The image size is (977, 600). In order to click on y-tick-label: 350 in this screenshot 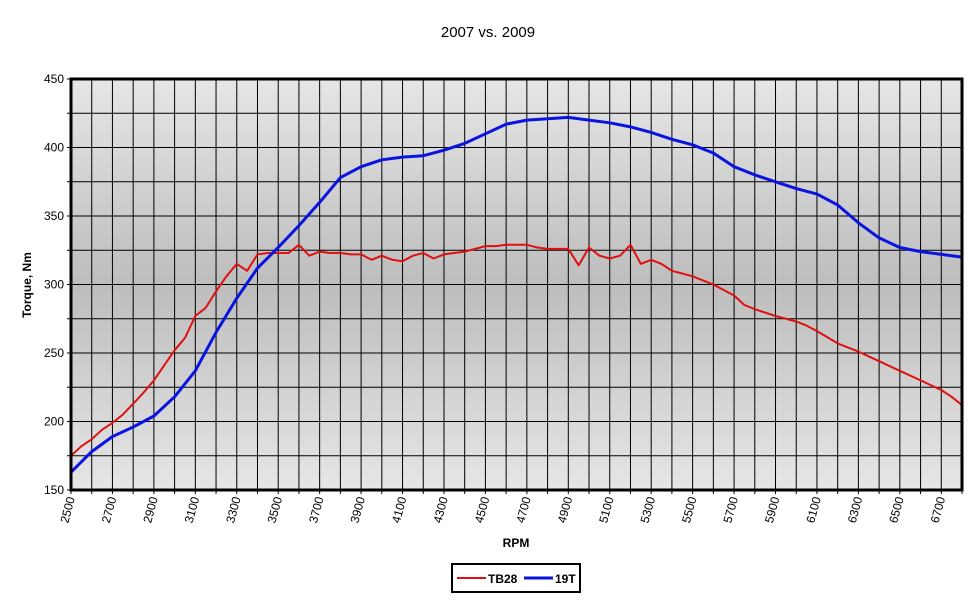, I will do `click(54, 216)`.